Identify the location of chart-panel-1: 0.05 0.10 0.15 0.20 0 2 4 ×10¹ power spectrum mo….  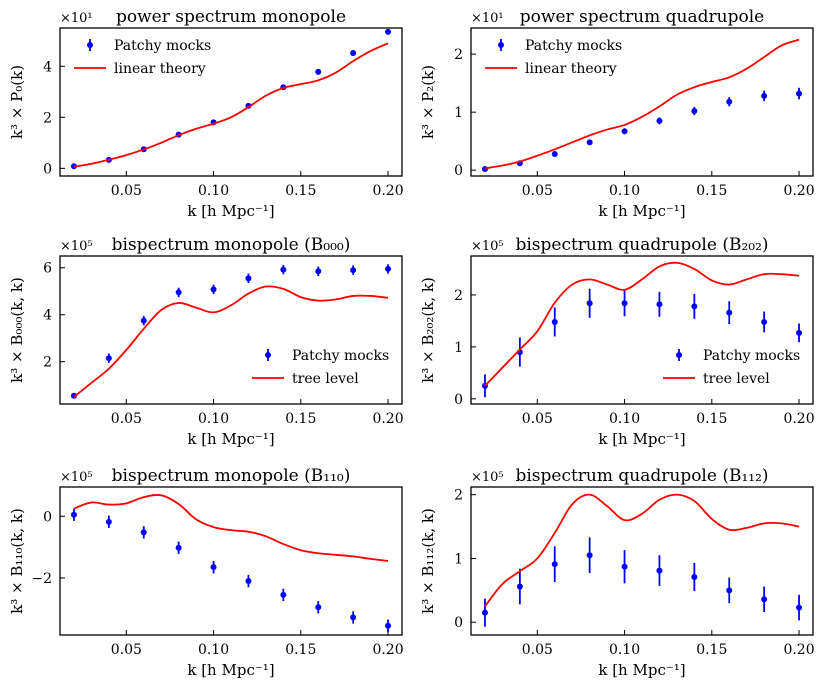
(206, 113).